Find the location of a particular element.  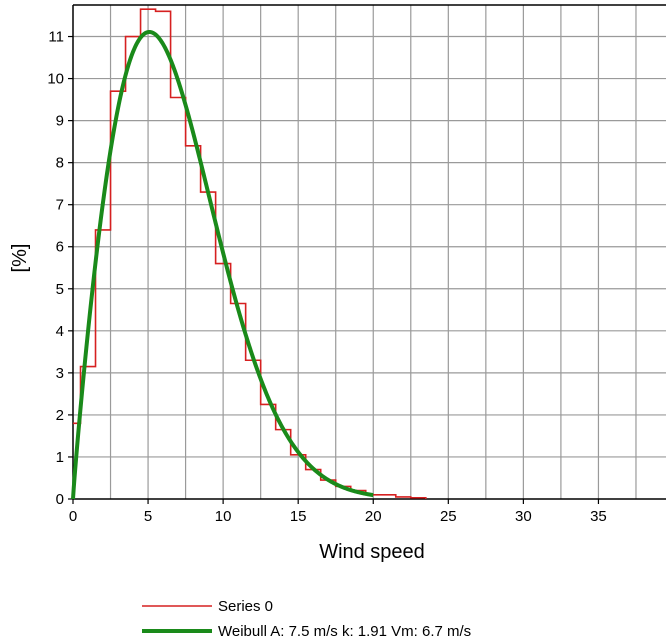

x-tick-label: 15 is located at coordinates (298, 516).